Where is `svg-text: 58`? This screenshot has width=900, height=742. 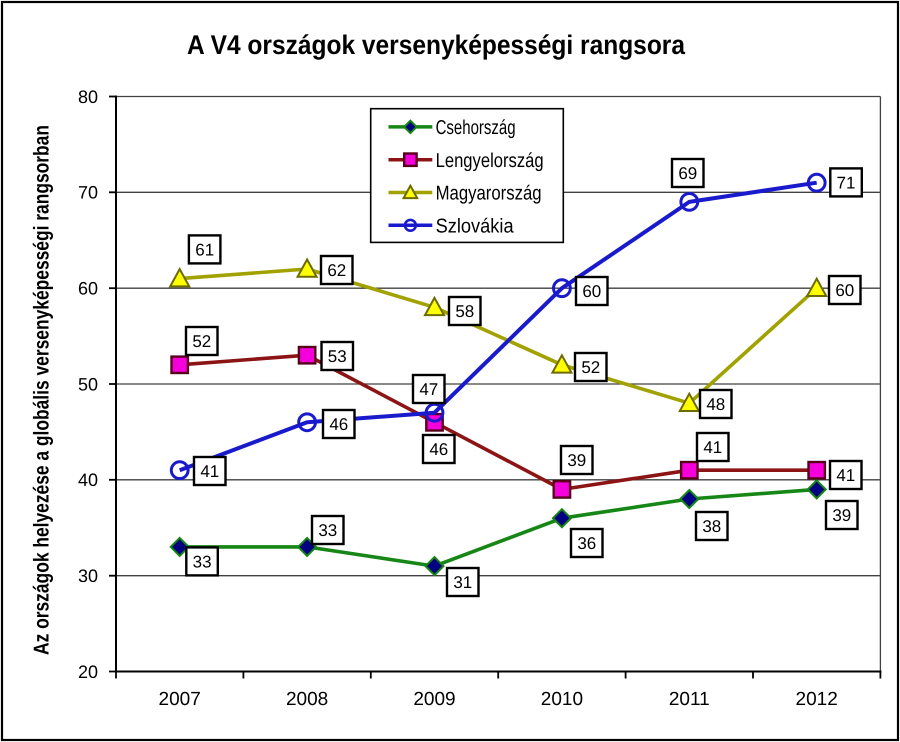
svg-text: 58 is located at coordinates (464, 311).